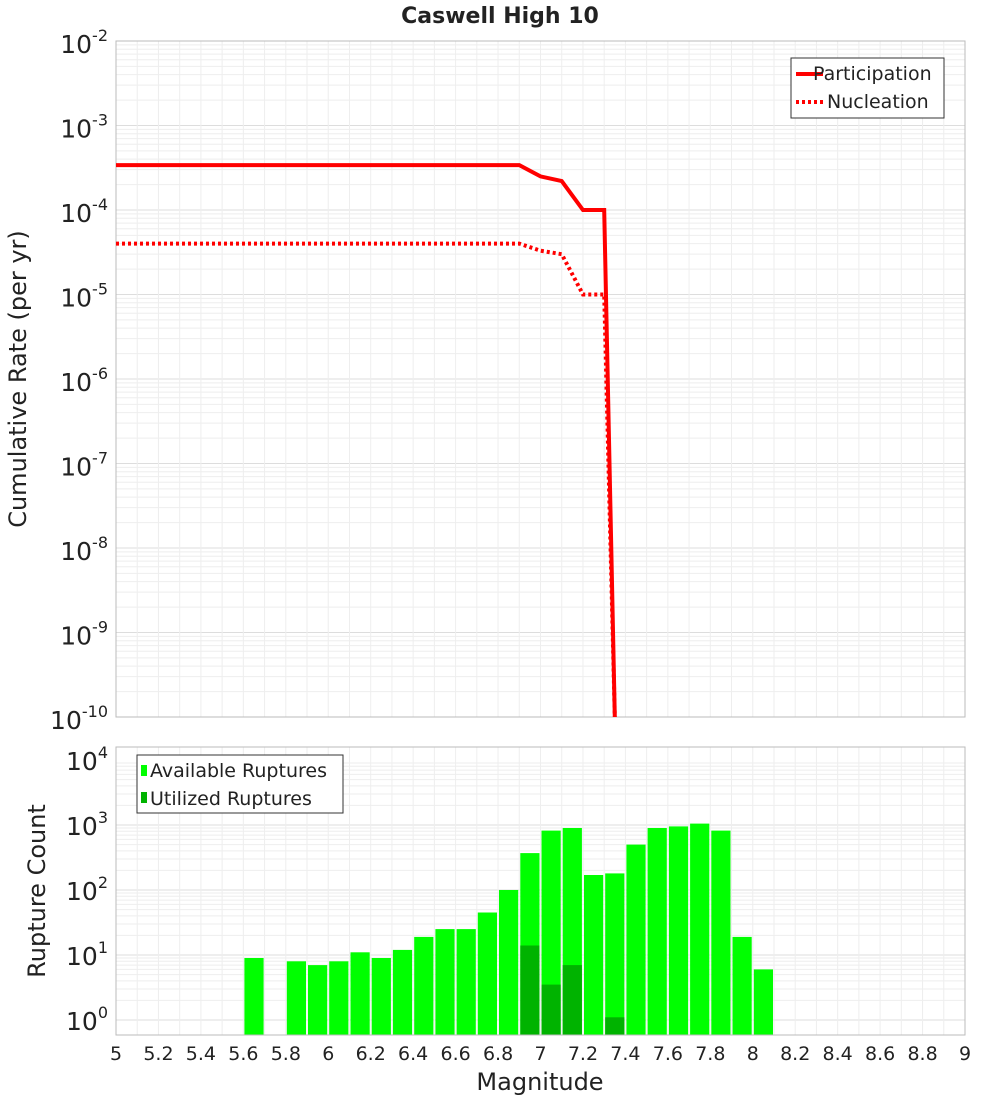  I want to click on x-tick-label: 8.8, so click(922, 1054).